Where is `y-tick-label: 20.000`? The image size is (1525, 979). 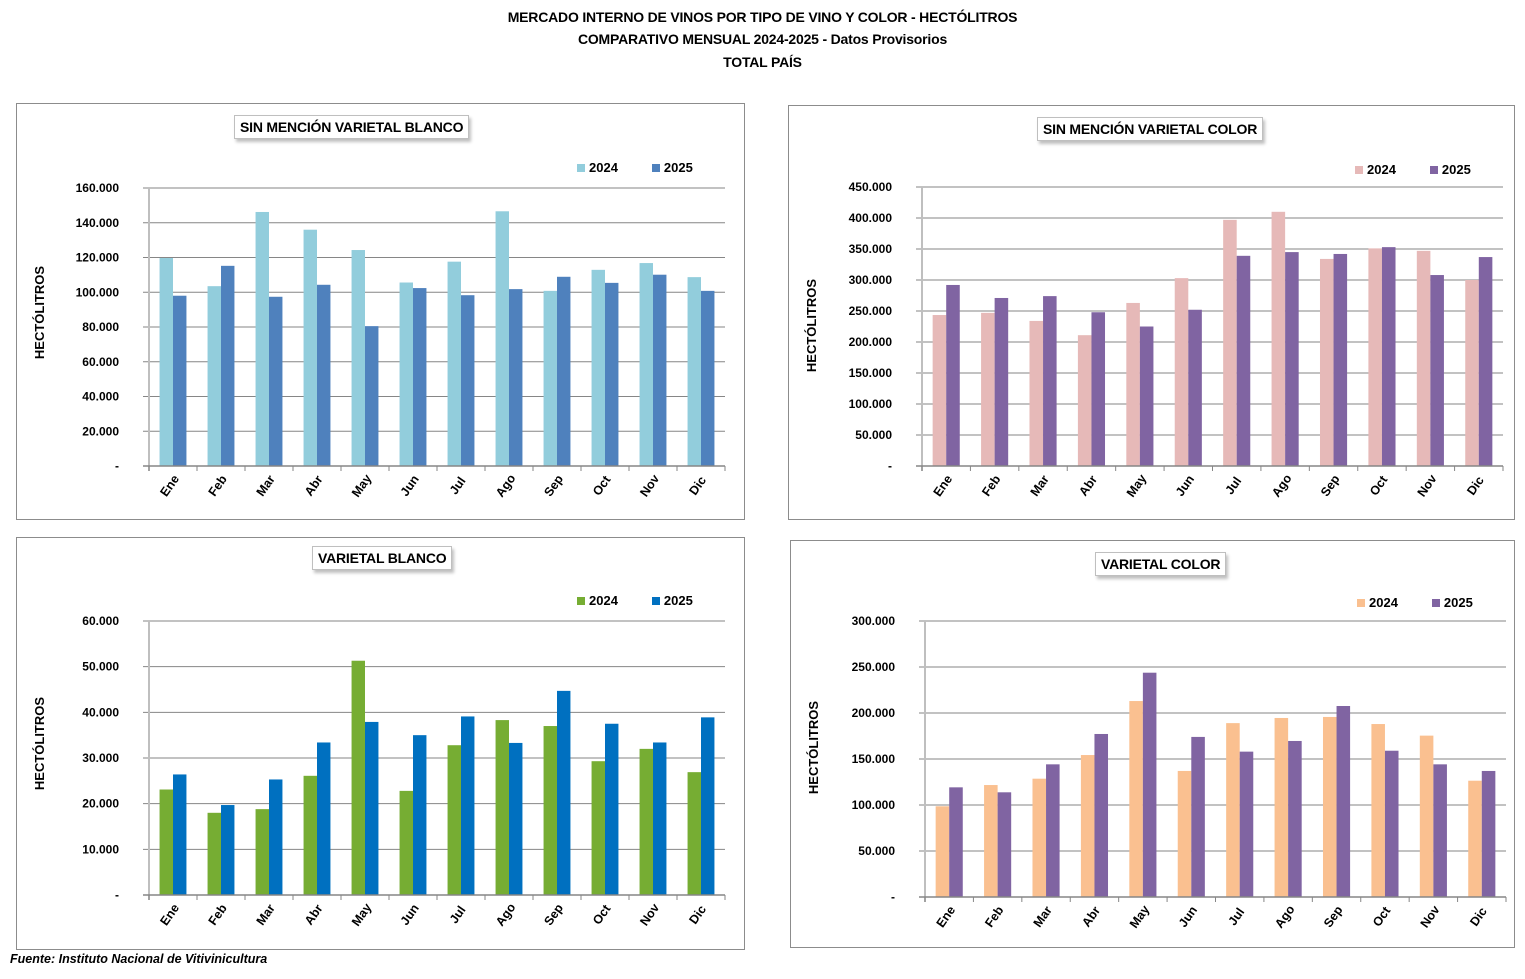 y-tick-label: 20.000 is located at coordinates (100, 431).